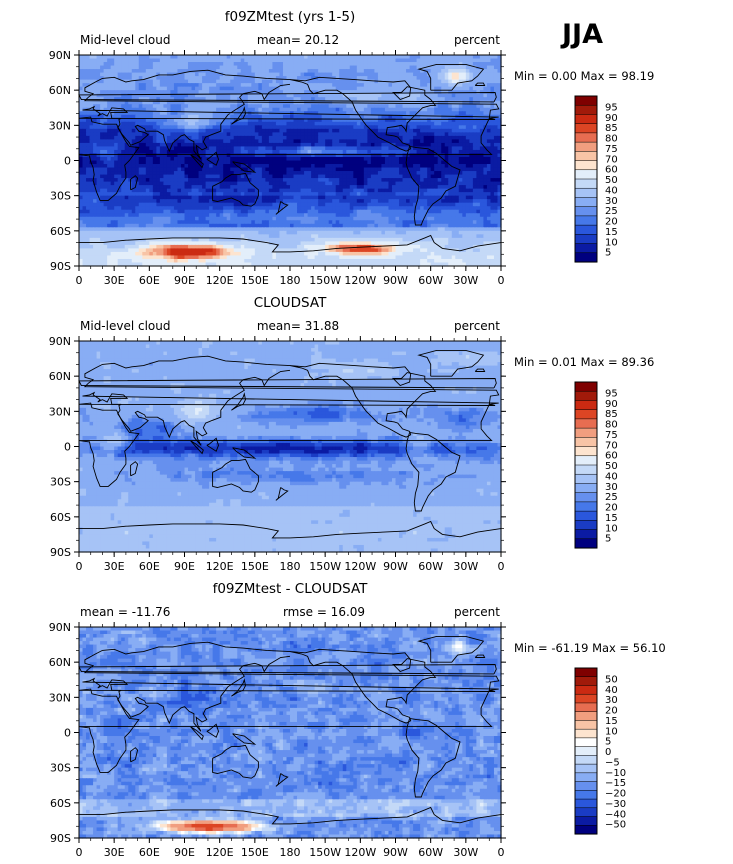 The image size is (733, 864). Describe the element at coordinates (324, 612) in the screenshot. I see `panel-mean-label: rmse = 16.09` at that location.